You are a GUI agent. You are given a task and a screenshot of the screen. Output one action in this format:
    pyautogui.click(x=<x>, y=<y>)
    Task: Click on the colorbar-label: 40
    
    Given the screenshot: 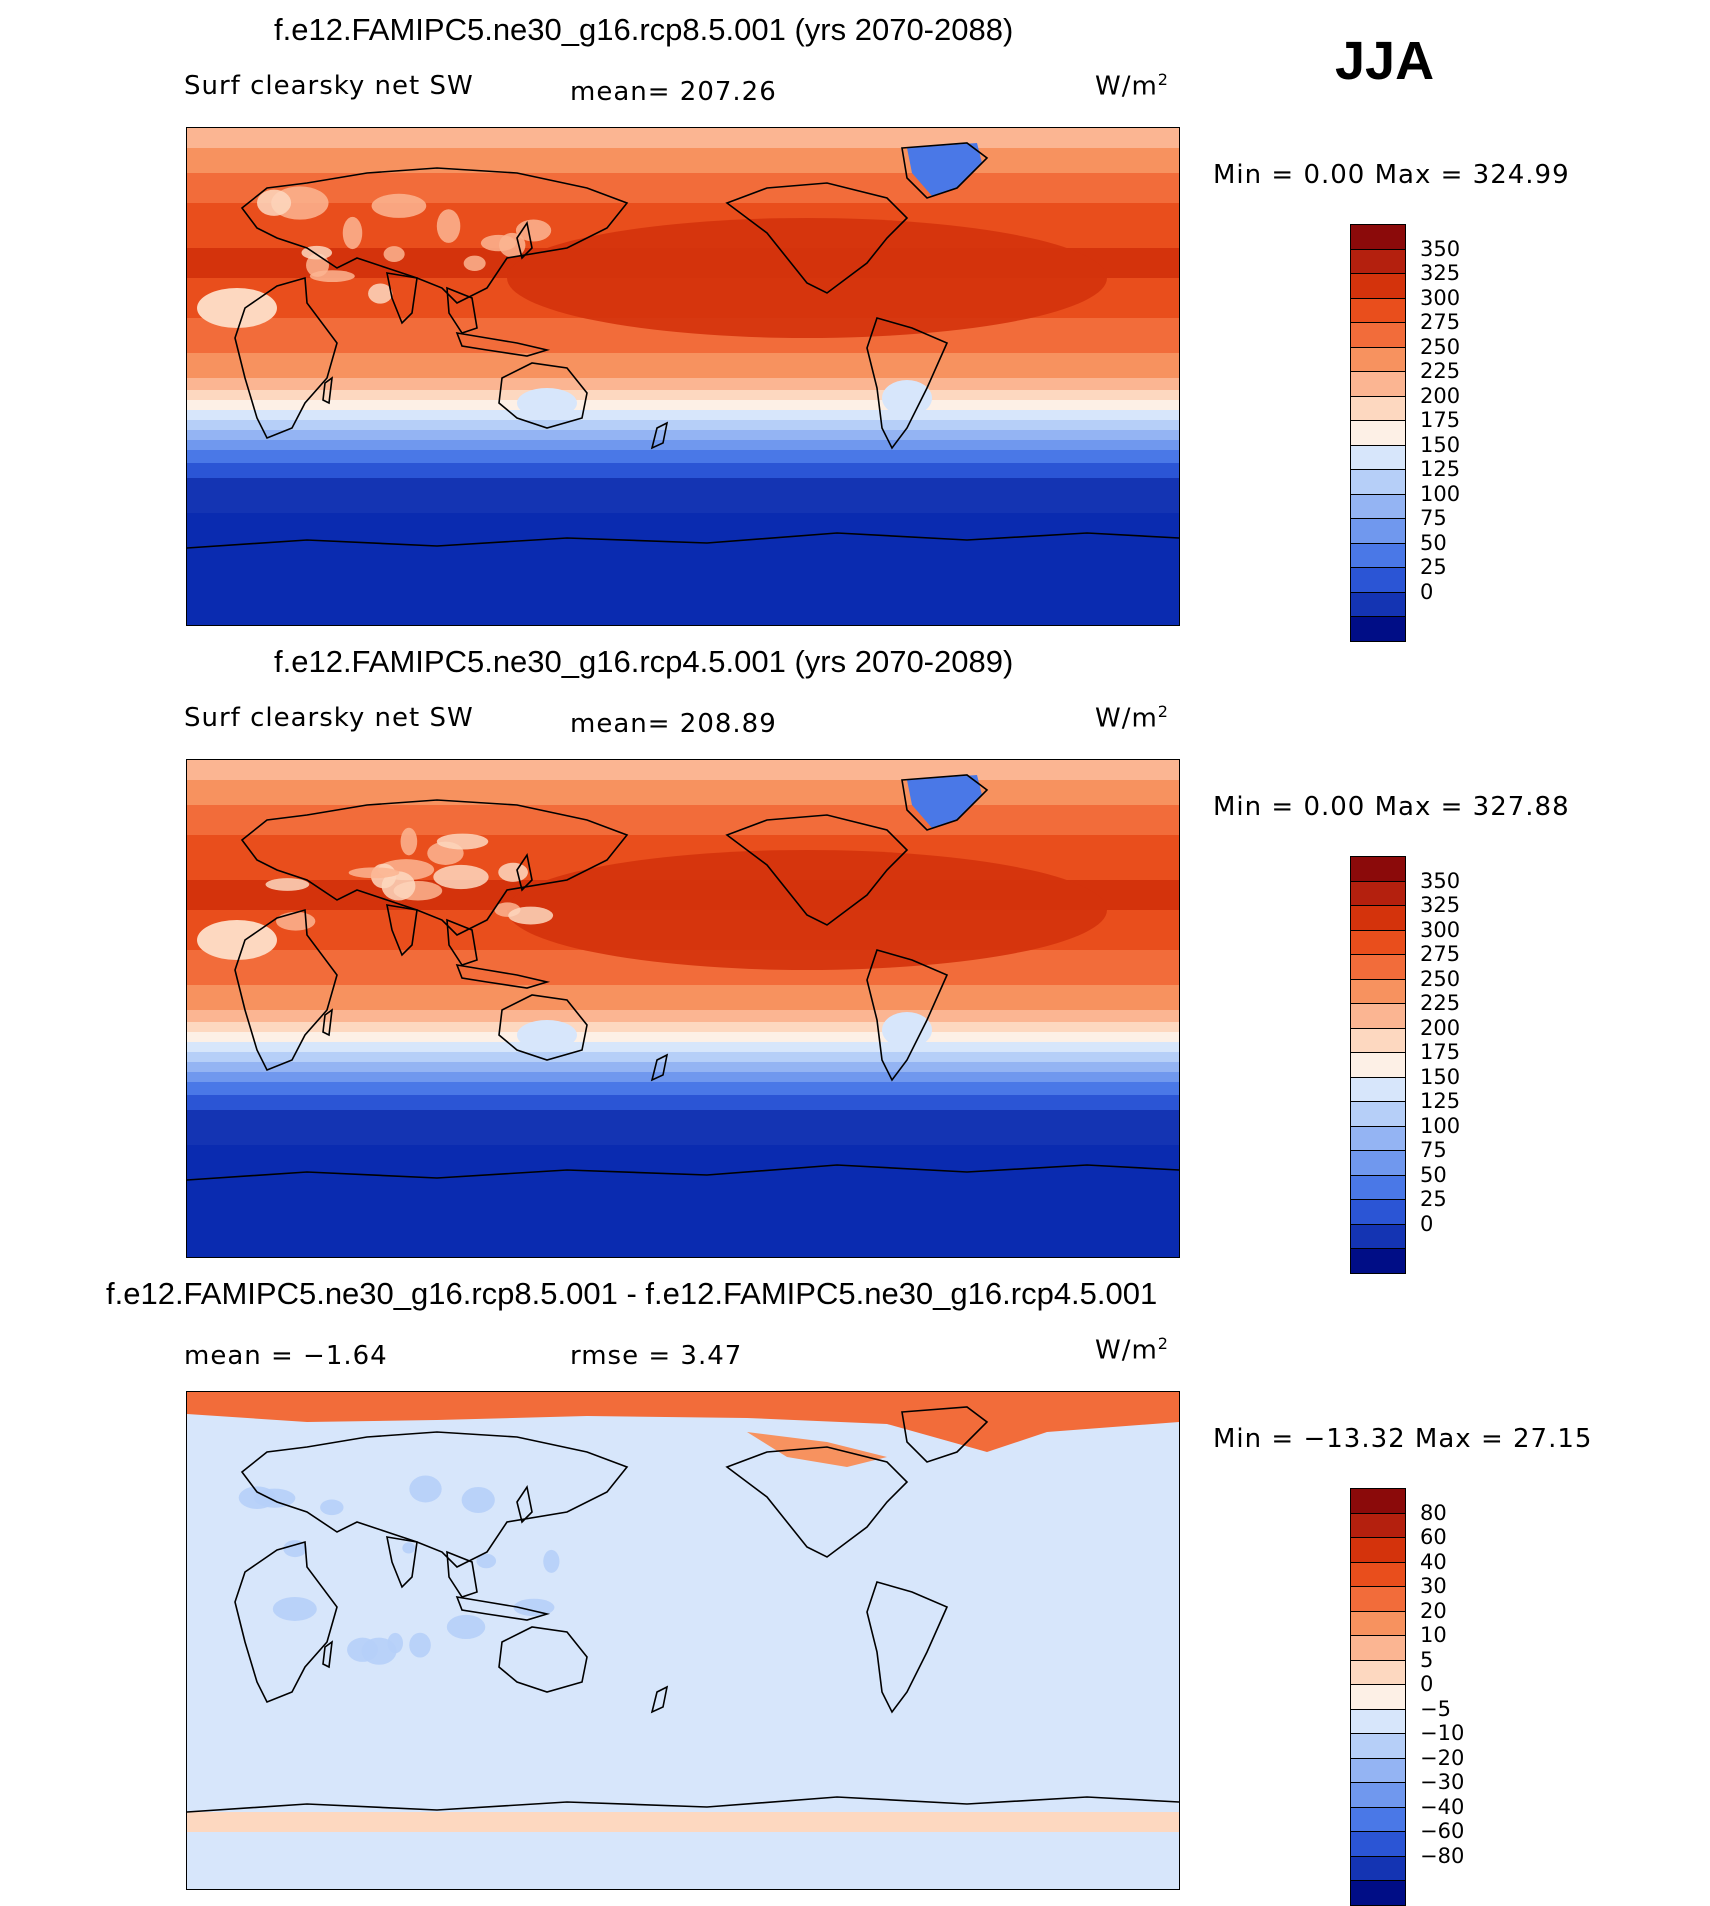 What is the action you would take?
    pyautogui.click(x=1433, y=1561)
    